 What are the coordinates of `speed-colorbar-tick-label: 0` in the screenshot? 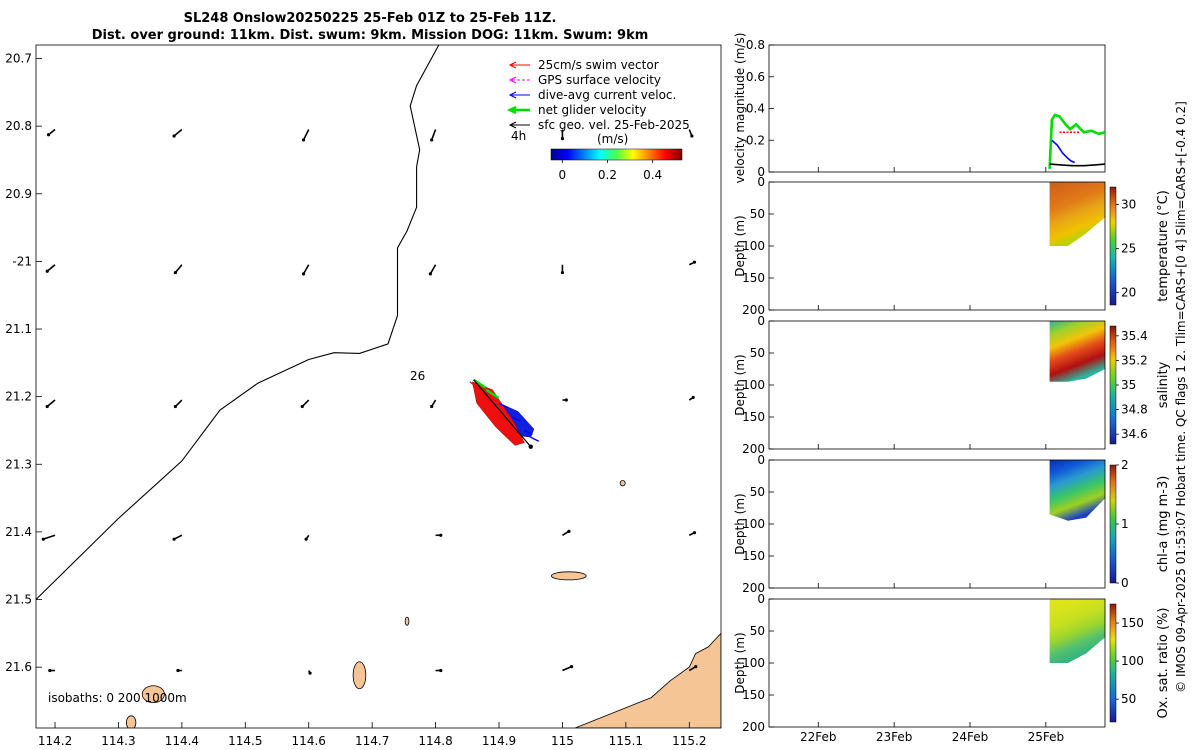 It's located at (562, 175).